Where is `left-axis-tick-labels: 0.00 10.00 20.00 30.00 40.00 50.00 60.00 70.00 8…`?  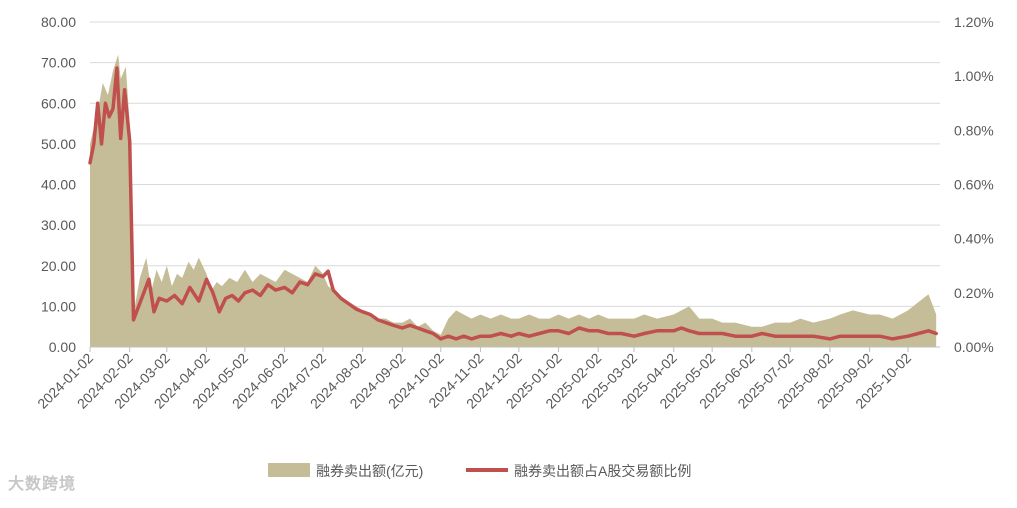 left-axis-tick-labels: 0.00 10.00 20.00 30.00 40.00 50.00 60.00 70.00 8… is located at coordinates (58, 184).